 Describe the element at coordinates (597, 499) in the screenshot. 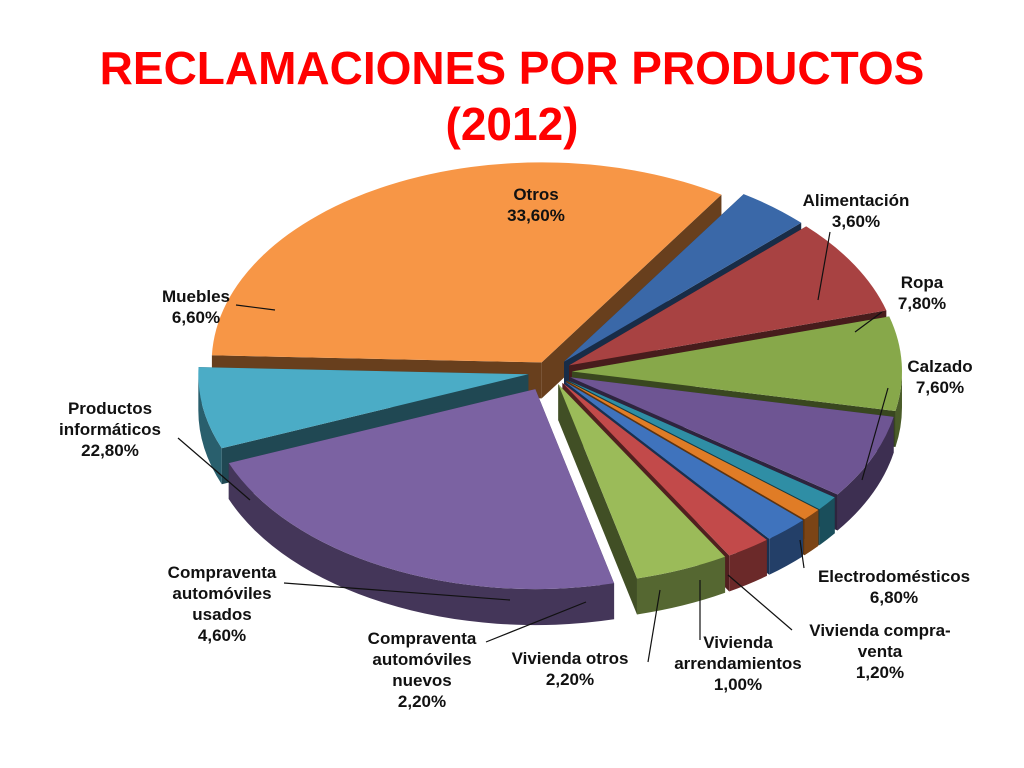

I see `pie-slice-side` at that location.